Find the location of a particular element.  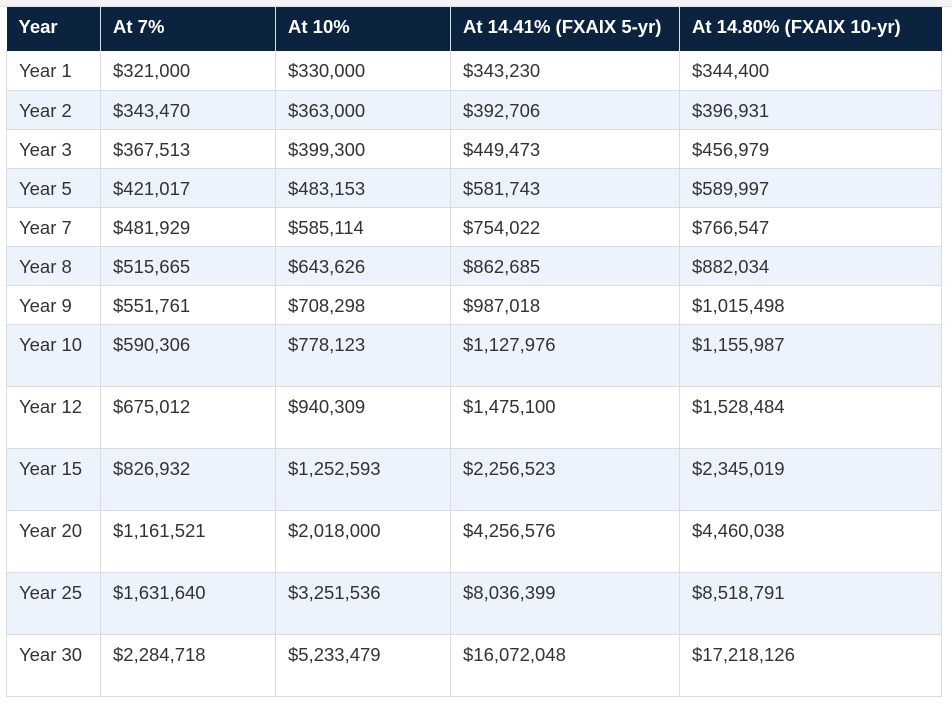

cell-year: Year 1 is located at coordinates (53, 71).